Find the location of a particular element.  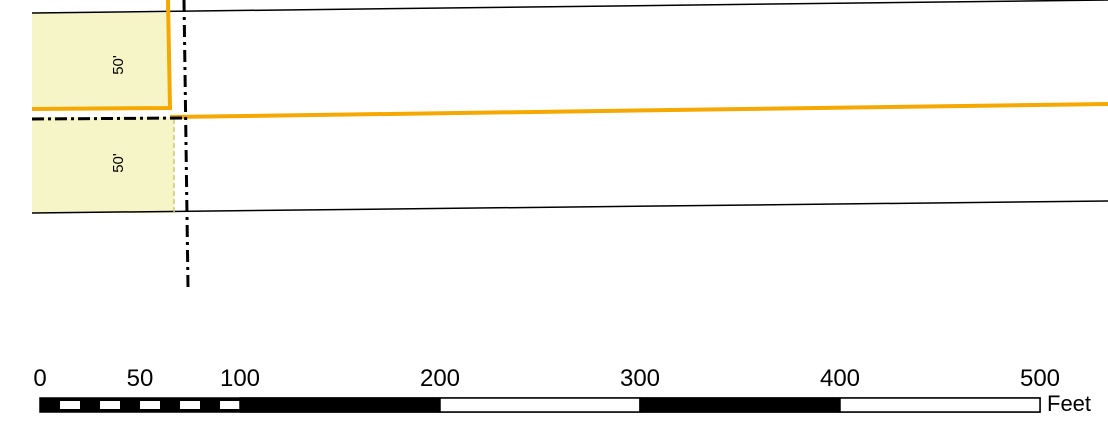

scale-bar-tick-label: 0 is located at coordinates (39, 378).